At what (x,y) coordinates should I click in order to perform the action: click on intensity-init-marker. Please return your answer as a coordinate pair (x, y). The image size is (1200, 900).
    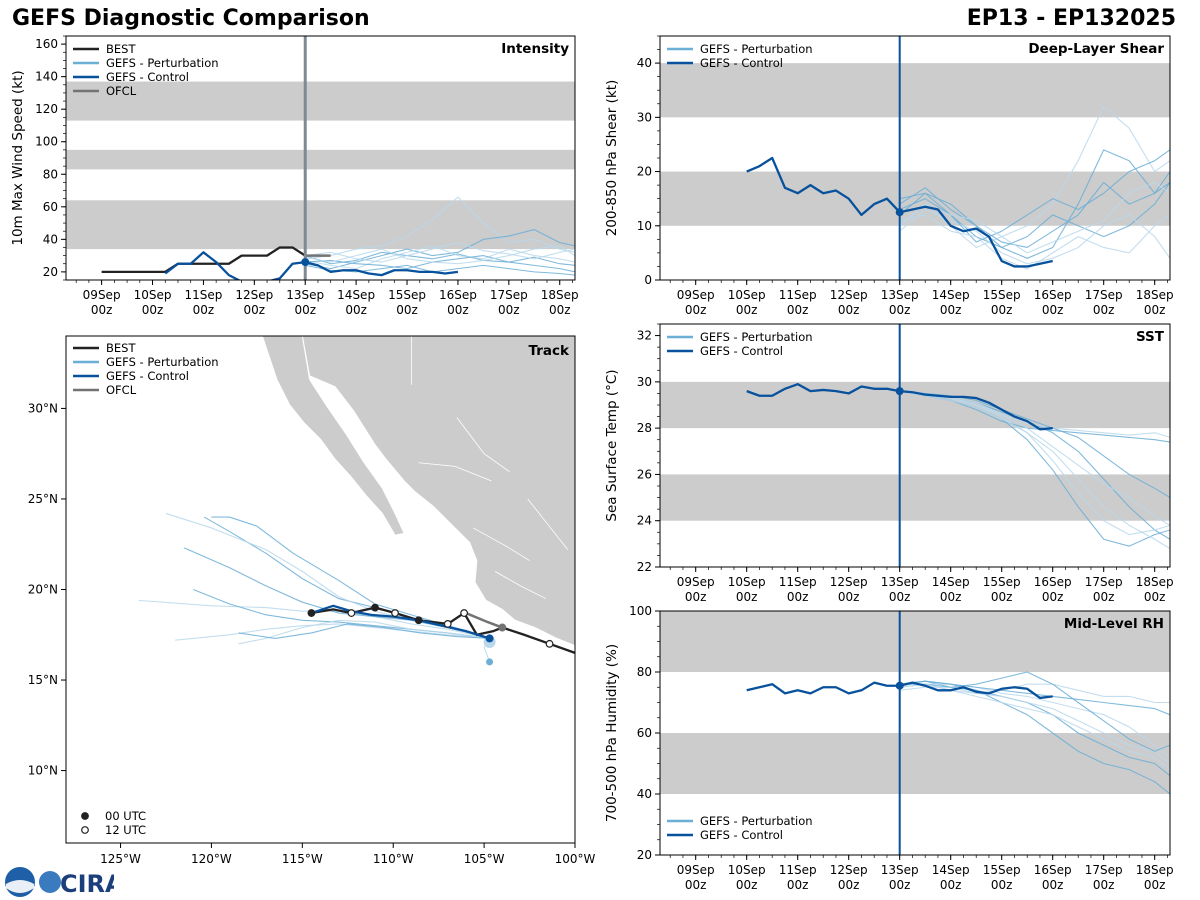
    Looking at the image, I should click on (305, 262).